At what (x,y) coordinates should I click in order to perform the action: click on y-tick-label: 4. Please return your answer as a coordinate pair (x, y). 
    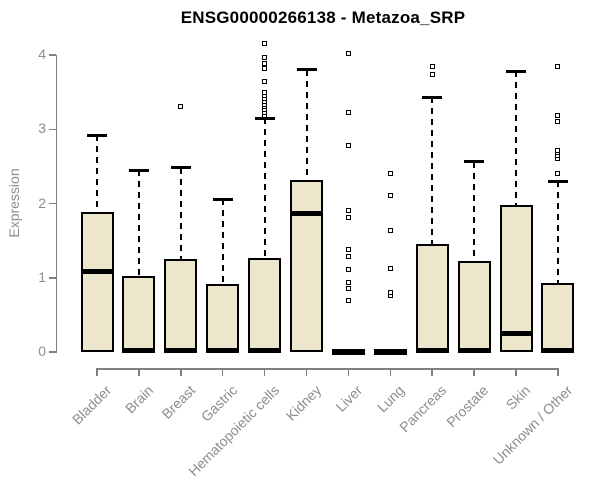
    Looking at the image, I should click on (42, 54).